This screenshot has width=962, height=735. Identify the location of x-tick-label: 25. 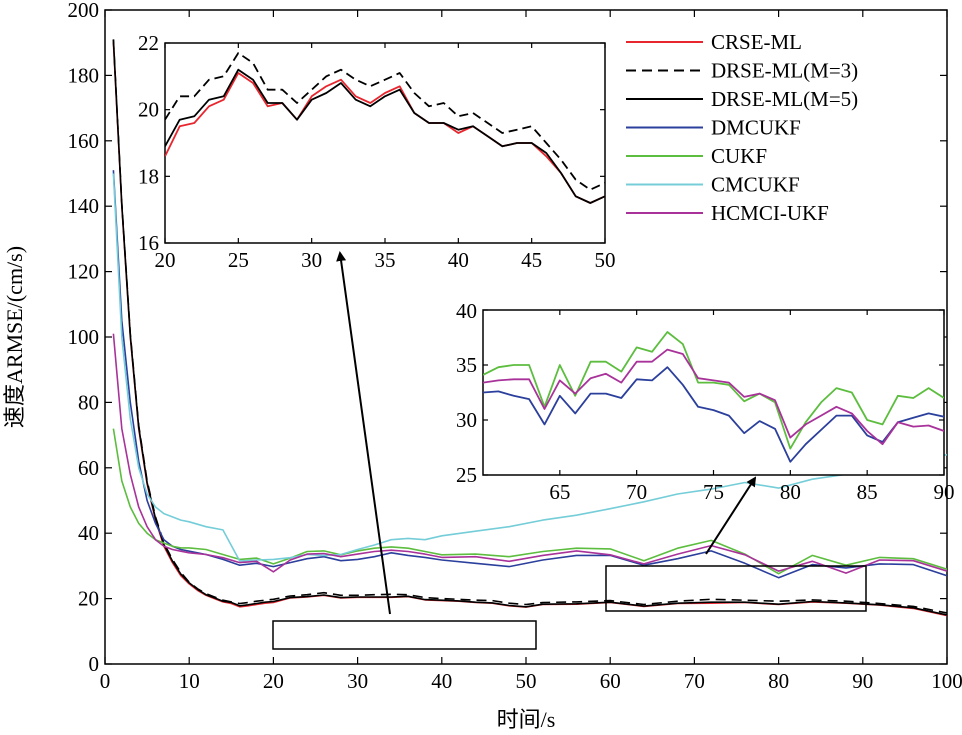
(238, 260).